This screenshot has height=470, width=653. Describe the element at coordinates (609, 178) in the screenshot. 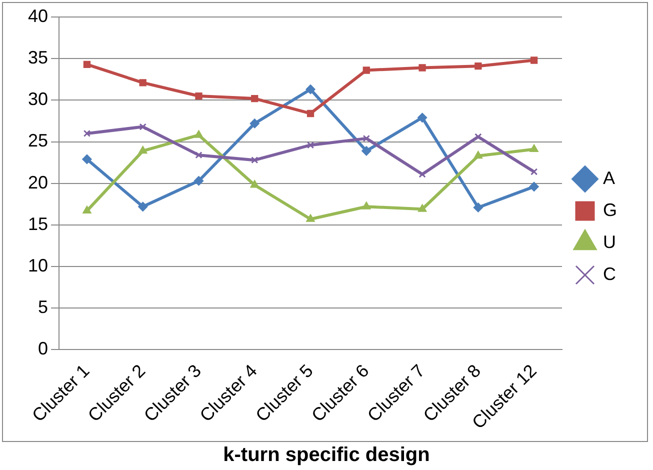

I see `legend-label: A` at that location.